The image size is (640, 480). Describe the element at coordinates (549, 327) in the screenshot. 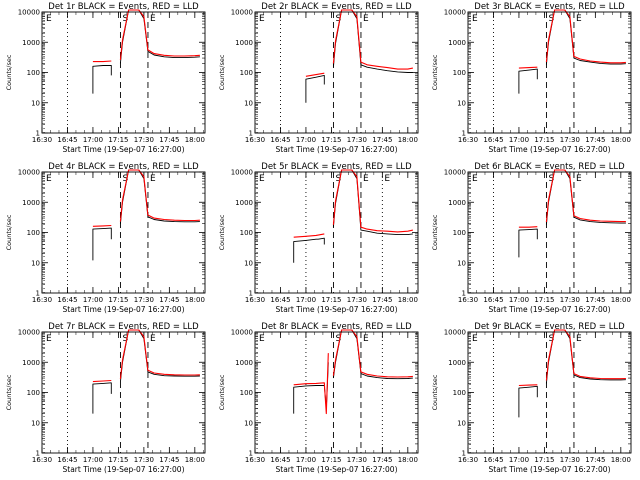

I see `panel-title: Det 9r BLACK = Events, RED = LLD` at that location.